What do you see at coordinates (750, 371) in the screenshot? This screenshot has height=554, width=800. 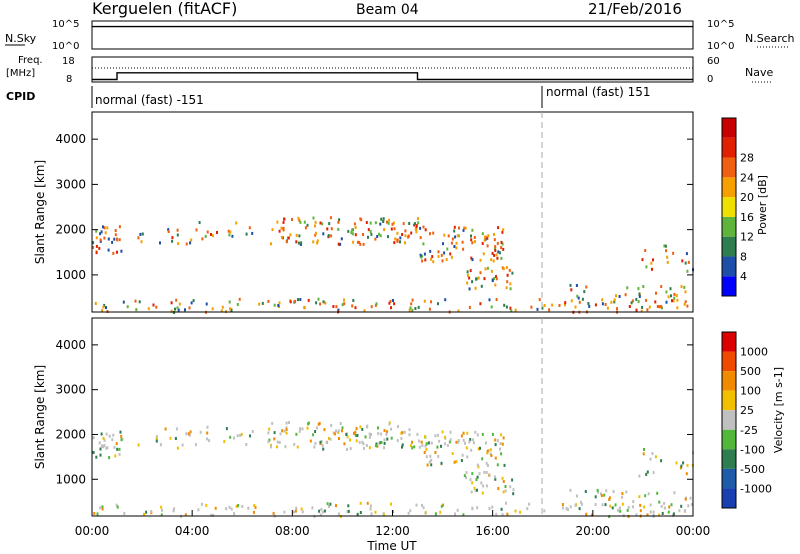 I see `colorbar-tick: 500` at bounding box center [750, 371].